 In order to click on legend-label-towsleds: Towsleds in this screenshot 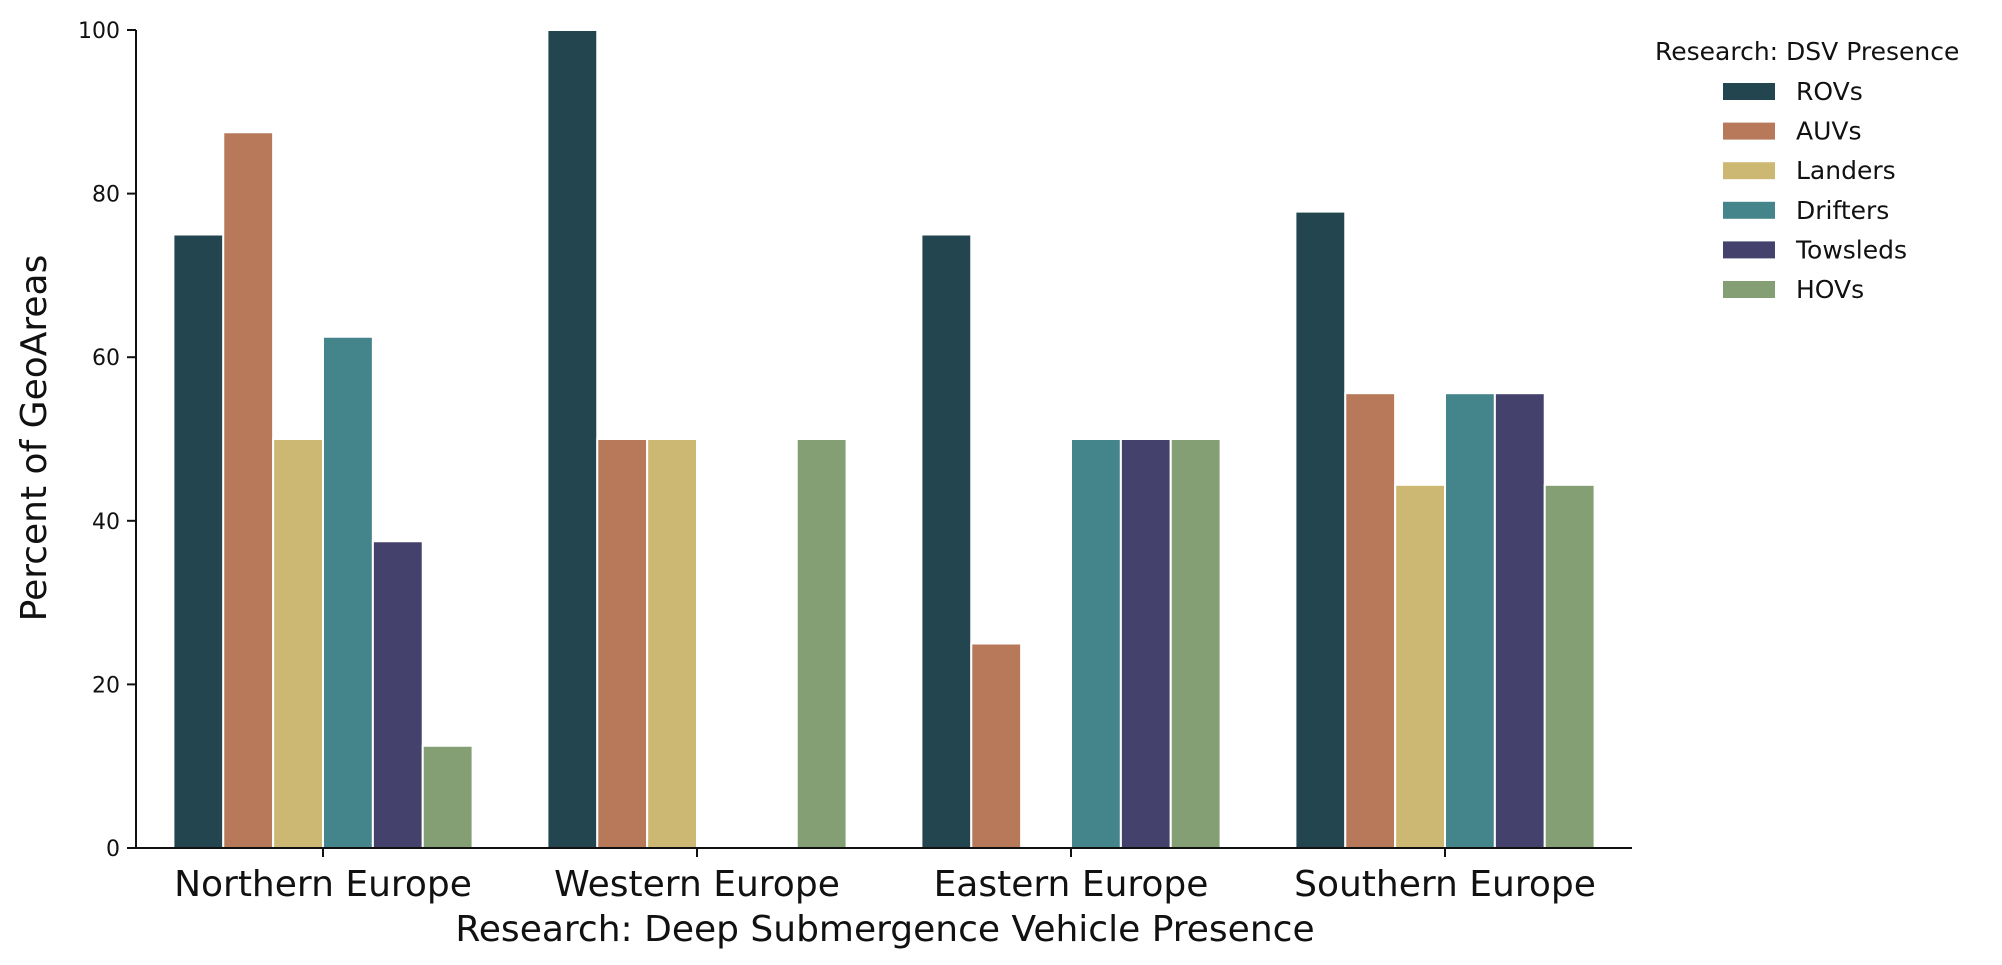, I will do `click(1851, 249)`.